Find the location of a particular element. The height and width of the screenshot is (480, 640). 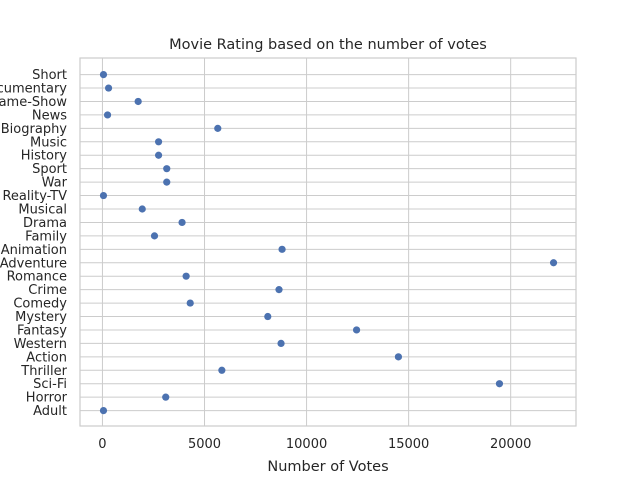

y-tick-label-documentary: Documentary is located at coordinates (33, 89).